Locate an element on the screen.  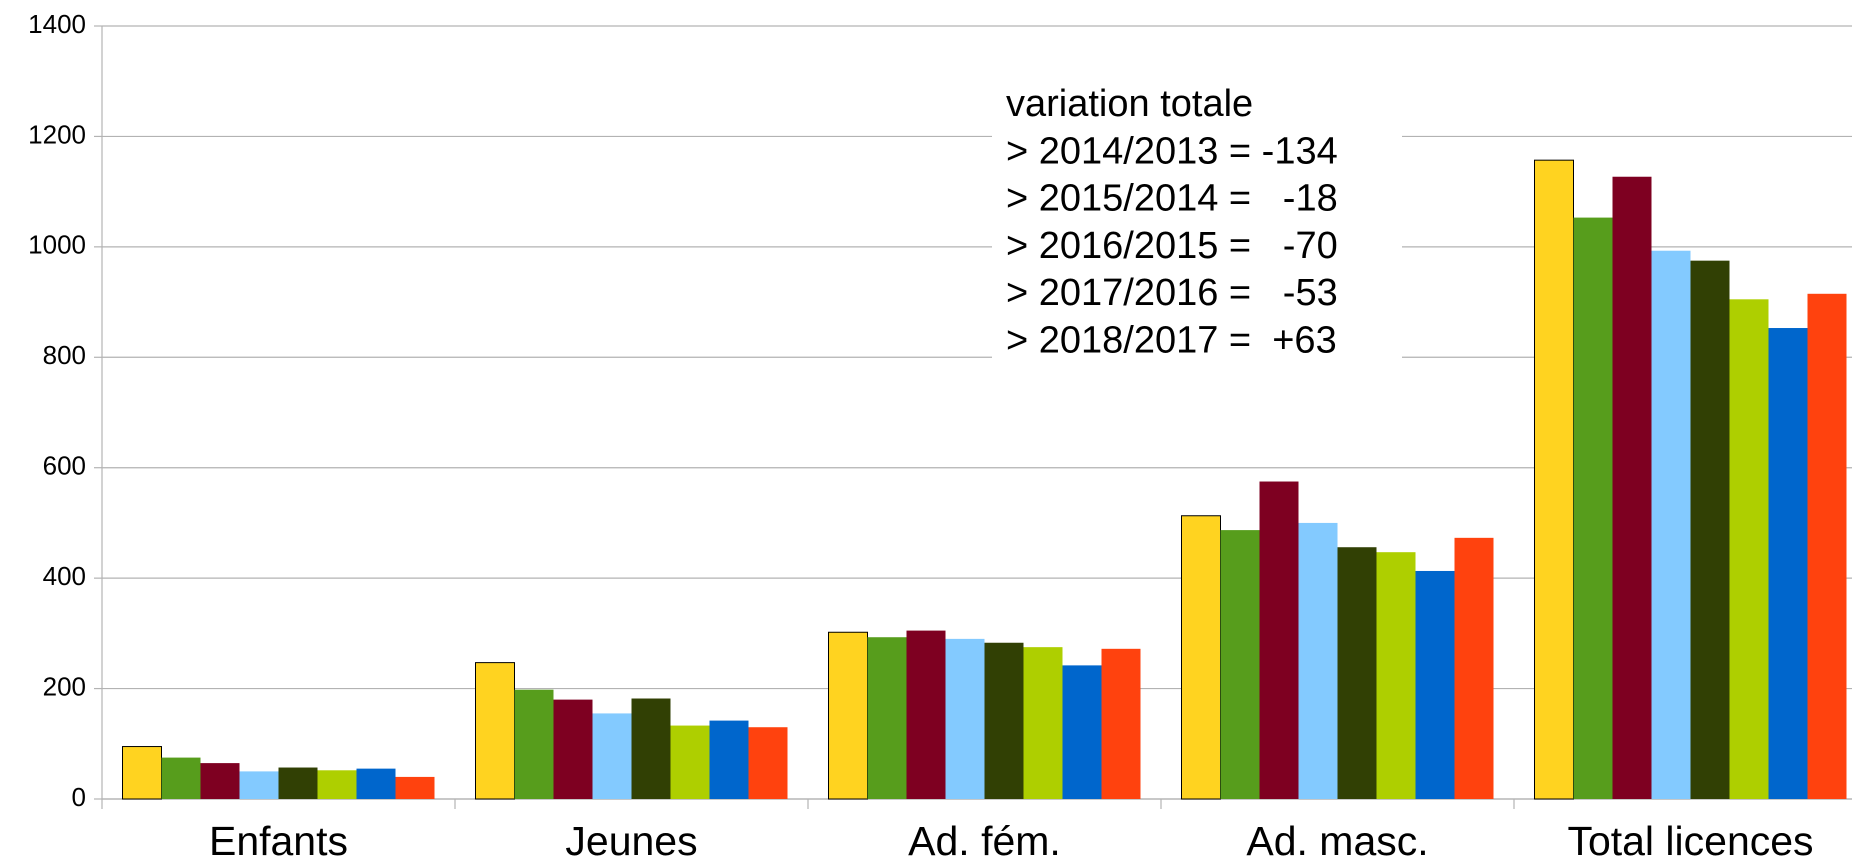
y-tick-label: 1000 is located at coordinates (57, 245).